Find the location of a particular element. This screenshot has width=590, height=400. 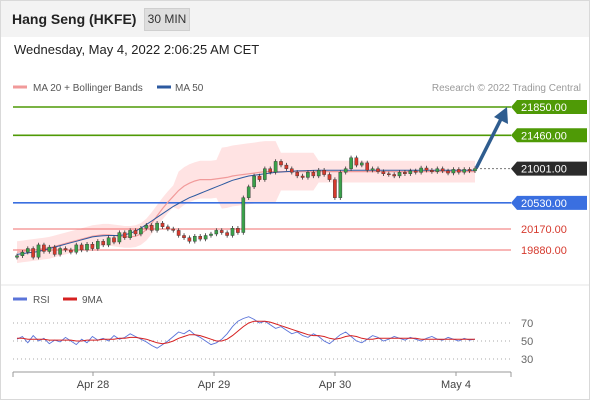

instrument-title: Hang Seng (HKFE) is located at coordinates (74, 19).